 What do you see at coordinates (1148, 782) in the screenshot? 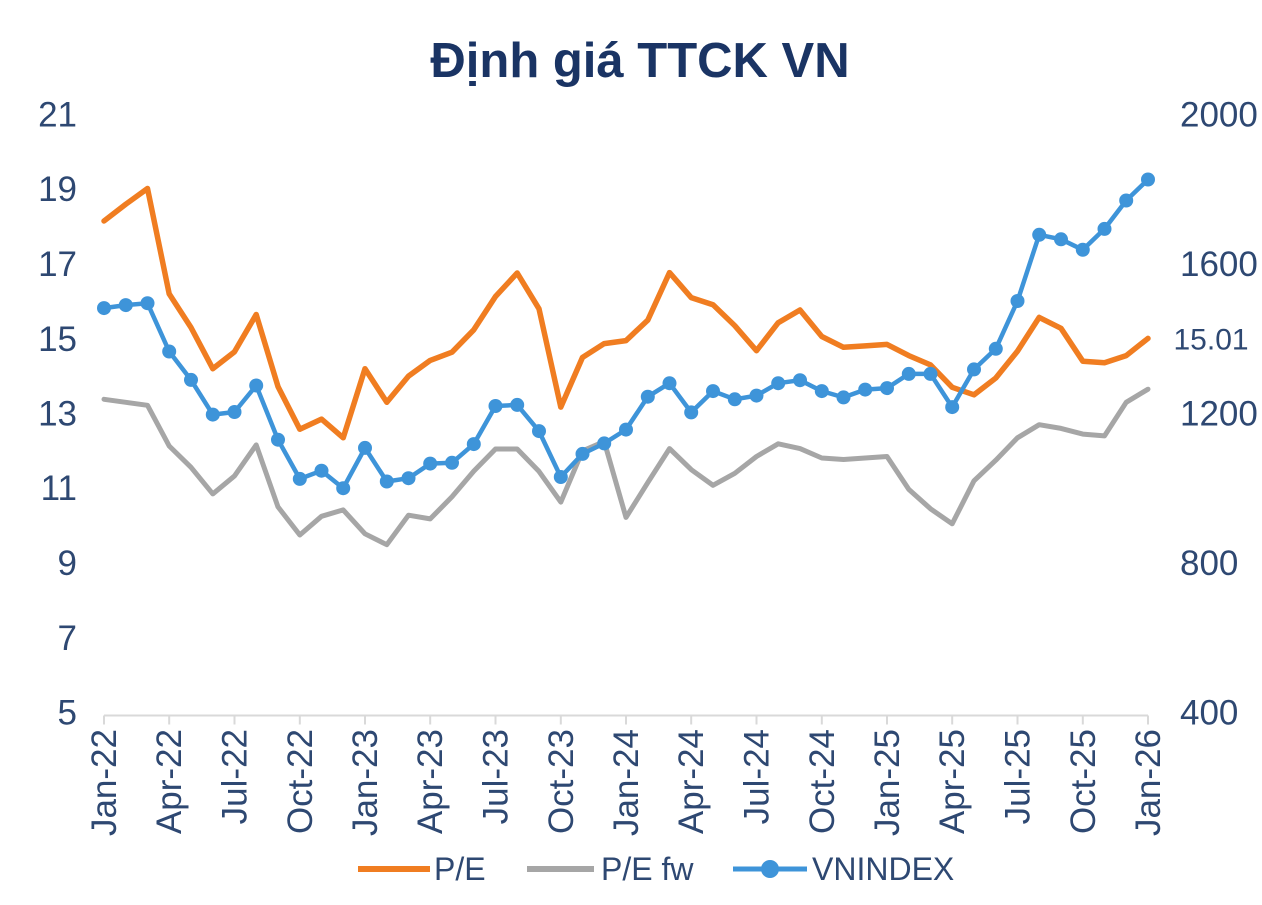
I see `svg-text: Jan-26` at bounding box center [1148, 782].